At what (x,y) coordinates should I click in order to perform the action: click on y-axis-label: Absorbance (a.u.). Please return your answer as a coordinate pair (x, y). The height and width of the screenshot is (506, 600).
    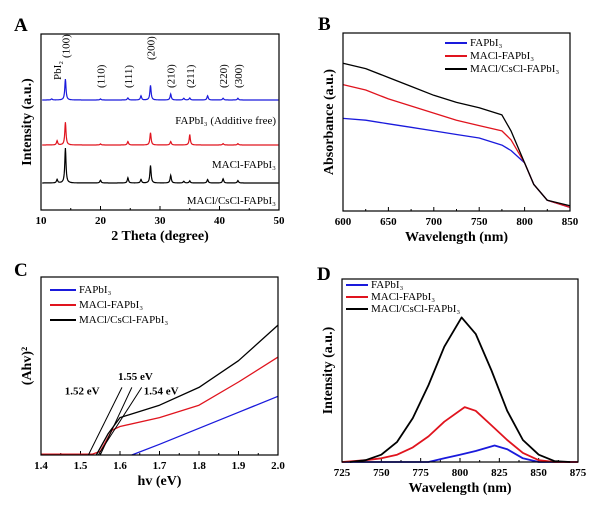
    Looking at the image, I should click on (329, 122).